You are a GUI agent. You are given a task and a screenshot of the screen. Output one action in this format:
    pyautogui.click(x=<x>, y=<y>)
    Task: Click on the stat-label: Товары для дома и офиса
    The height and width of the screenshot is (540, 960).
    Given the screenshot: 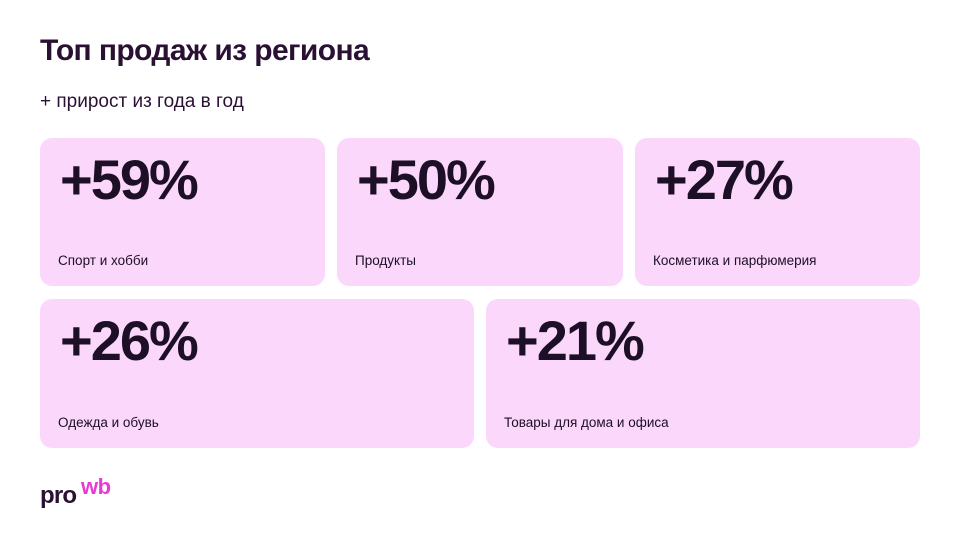 What is the action you would take?
    pyautogui.click(x=586, y=422)
    